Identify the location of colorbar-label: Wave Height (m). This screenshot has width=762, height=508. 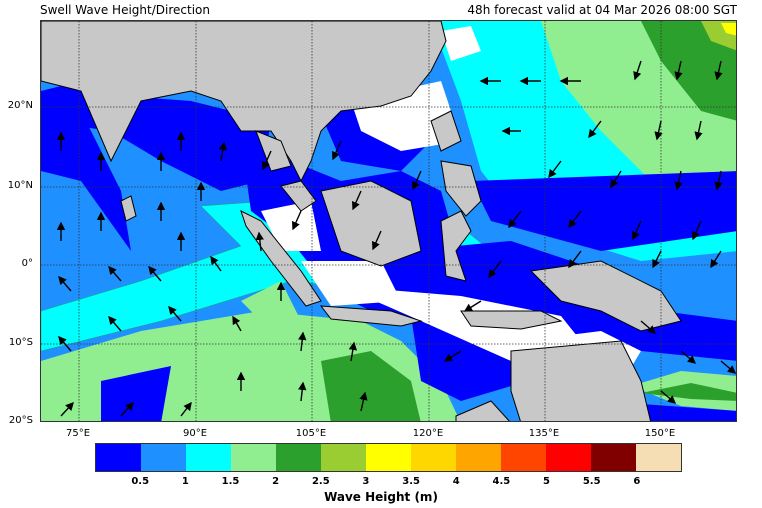
(381, 497).